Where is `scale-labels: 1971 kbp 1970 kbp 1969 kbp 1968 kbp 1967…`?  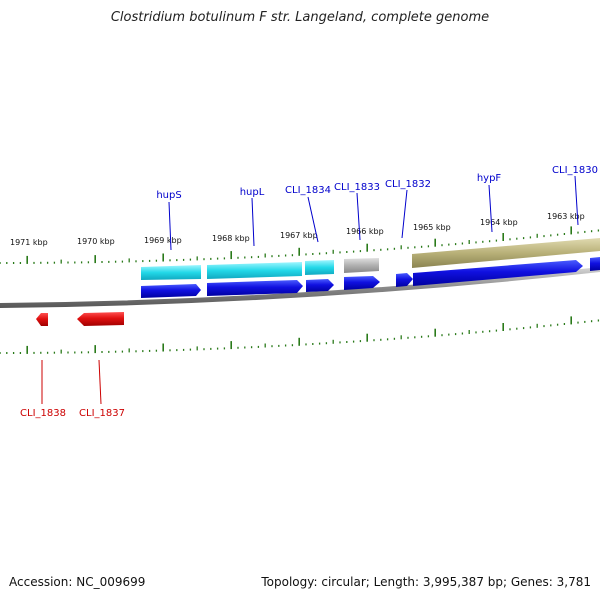
scale-labels: 1971 kbp 1970 kbp 1969 kbp 1968 kbp 1967… is located at coordinates (297, 229).